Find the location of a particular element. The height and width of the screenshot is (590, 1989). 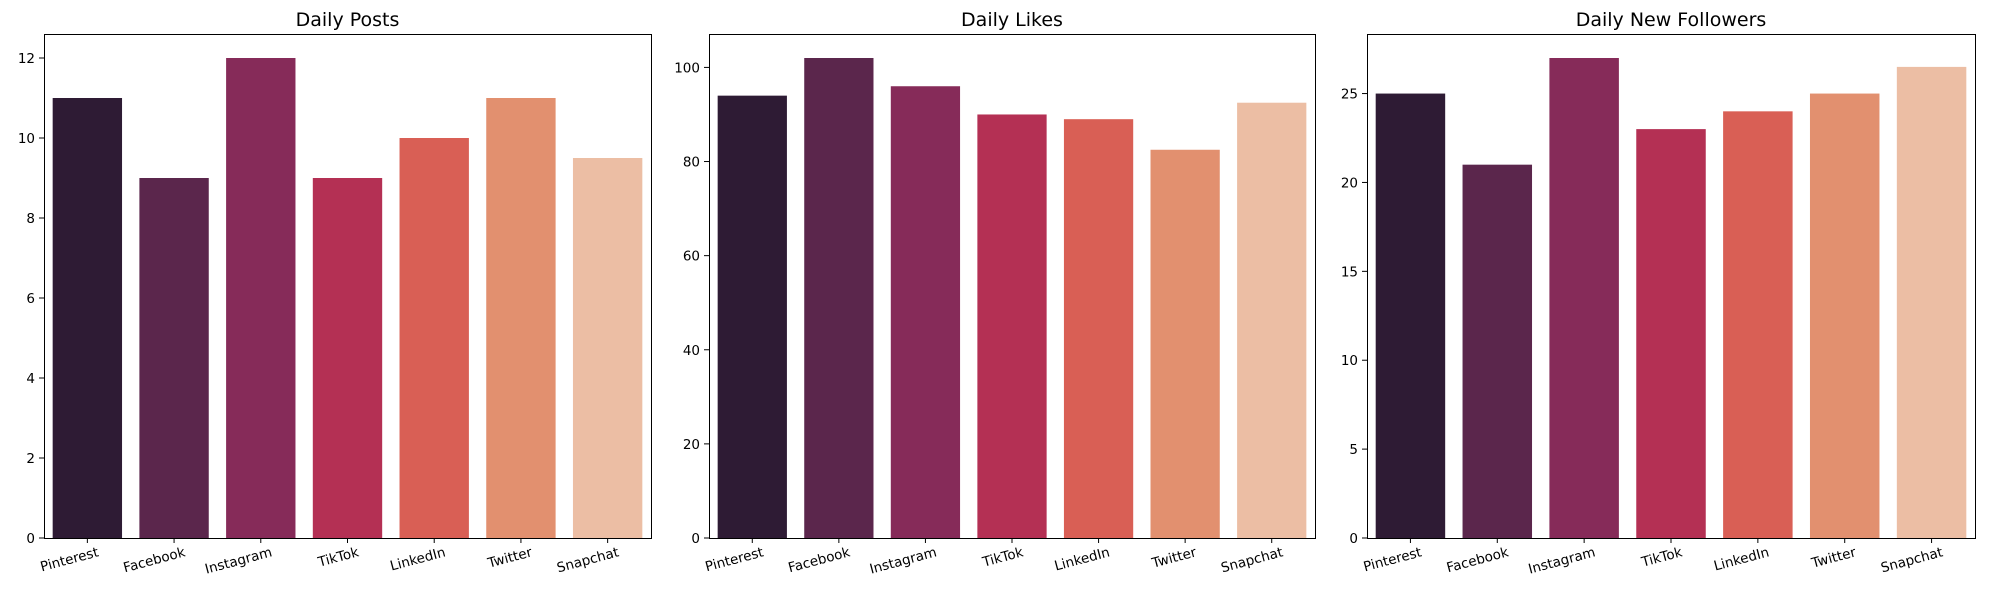

y-tick-label: 15 is located at coordinates (1349, 272).